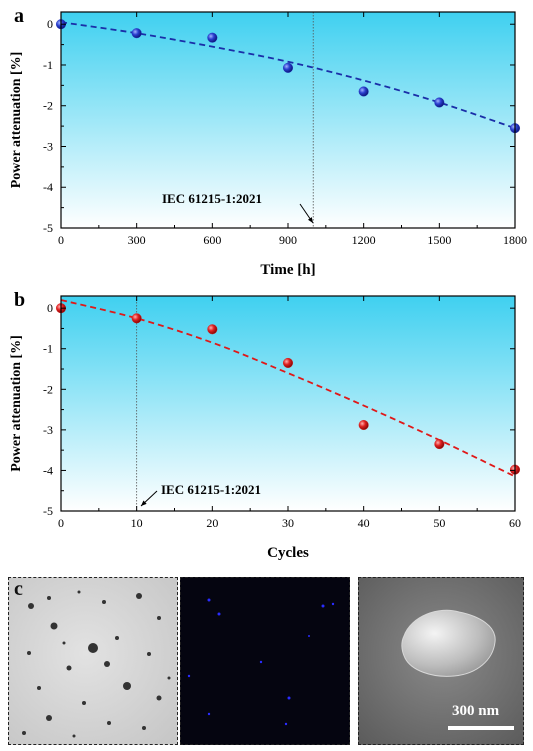 The image size is (533, 751). What do you see at coordinates (288, 75) in the screenshot?
I see `fit-curve` at bounding box center [288, 75].